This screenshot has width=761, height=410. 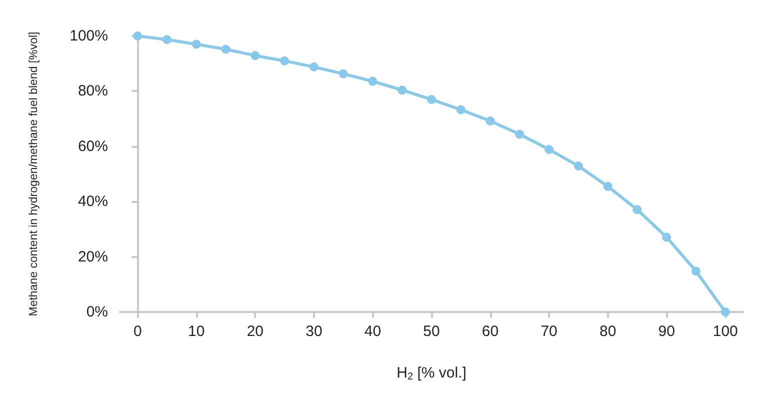 I want to click on y-tick-label: 80%, so click(x=93, y=91).